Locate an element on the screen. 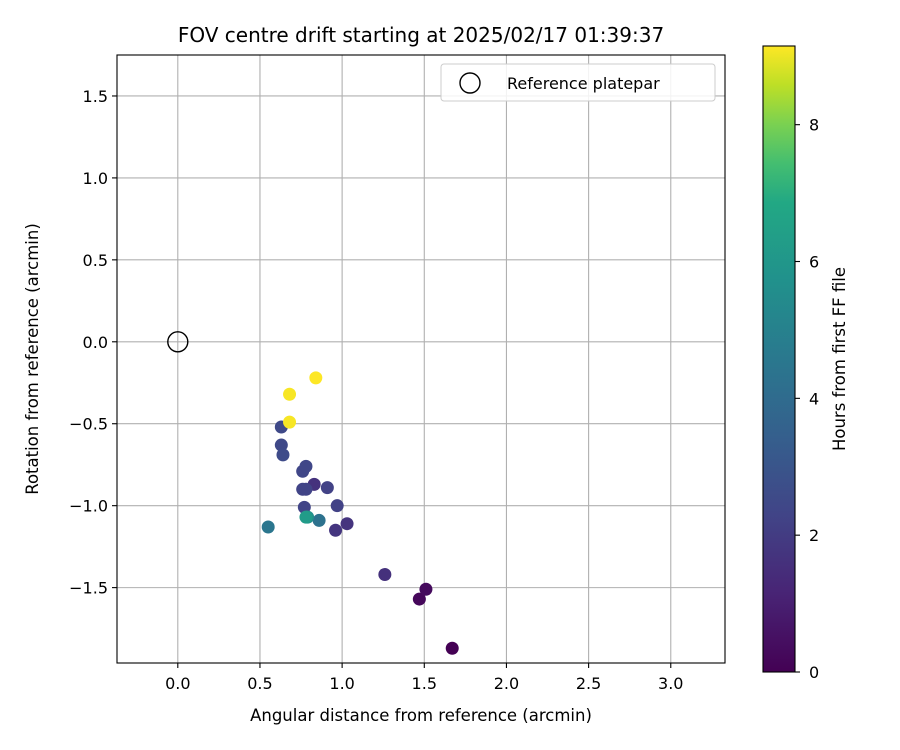  colorbar-label: Hours from first FF file is located at coordinates (839, 359).